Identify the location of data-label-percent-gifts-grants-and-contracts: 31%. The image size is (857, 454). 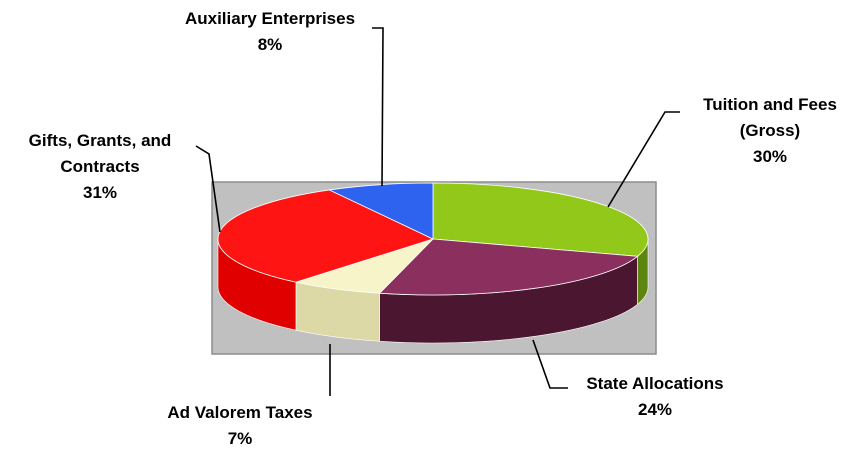
(100, 192).